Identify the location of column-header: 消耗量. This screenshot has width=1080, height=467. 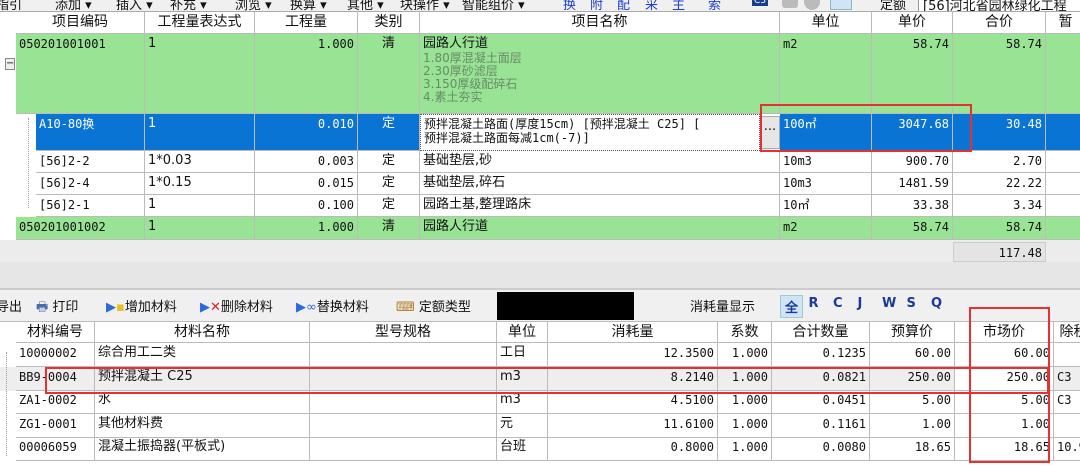
(633, 332).